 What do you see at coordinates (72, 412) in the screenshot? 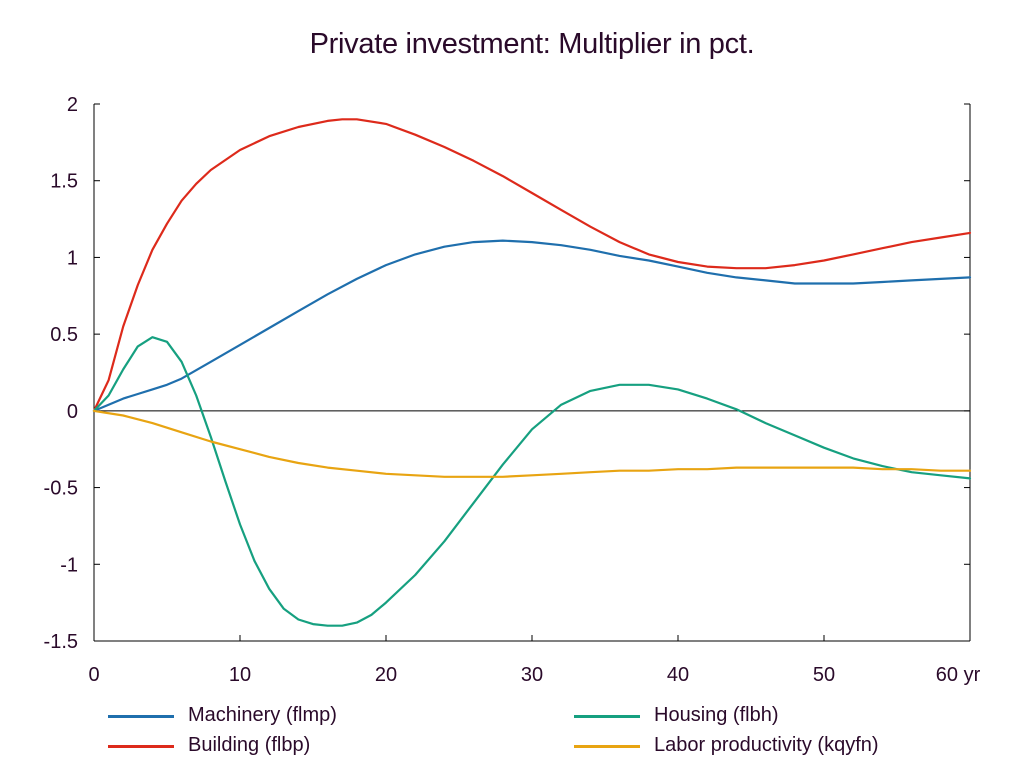
I see `y-tick-label: 0` at bounding box center [72, 412].